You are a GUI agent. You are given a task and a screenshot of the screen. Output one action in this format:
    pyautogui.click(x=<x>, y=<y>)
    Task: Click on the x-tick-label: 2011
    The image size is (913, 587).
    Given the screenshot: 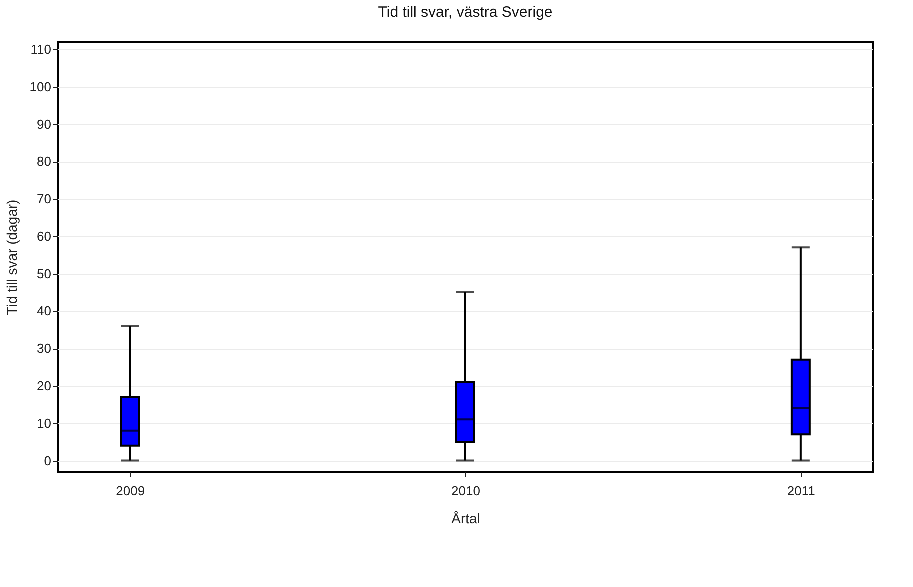 What is the action you would take?
    pyautogui.click(x=801, y=491)
    